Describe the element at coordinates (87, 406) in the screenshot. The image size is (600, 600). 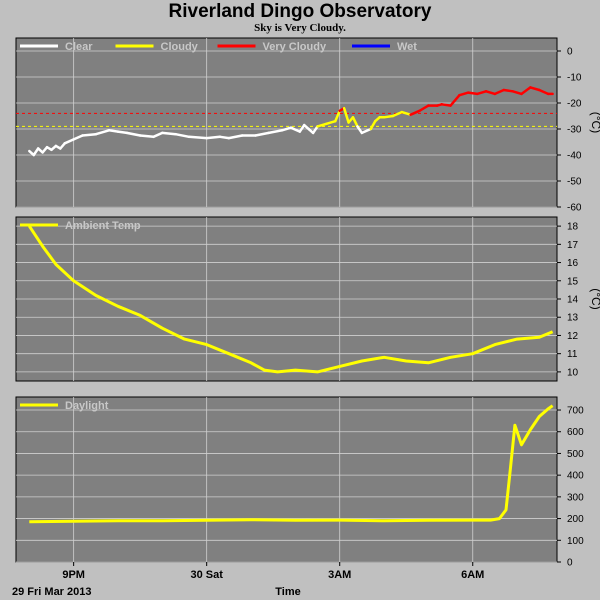
I see `legend-label: Daylight` at that location.